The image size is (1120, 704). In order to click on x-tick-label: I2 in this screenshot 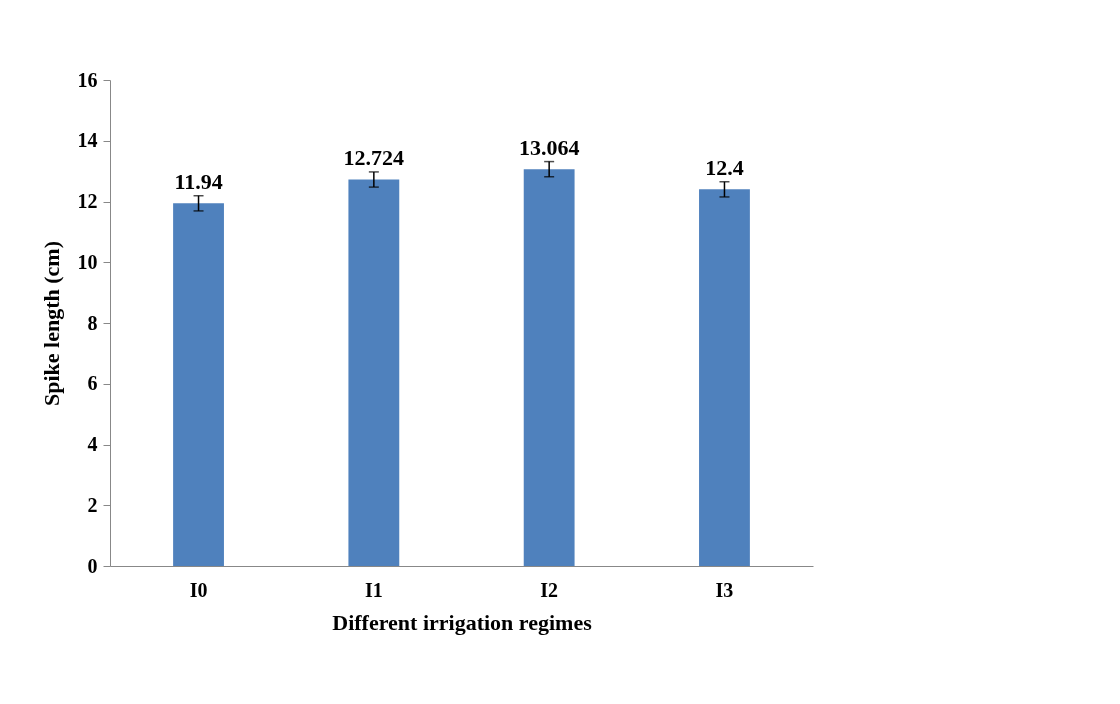, I will do `click(549, 589)`.